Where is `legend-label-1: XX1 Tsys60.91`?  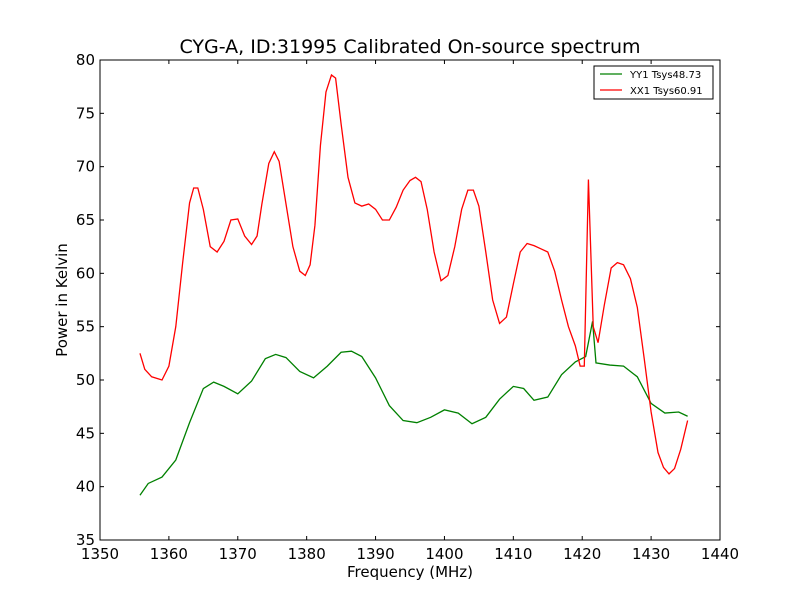
legend-label-1: XX1 Tsys60.91 is located at coordinates (666, 91).